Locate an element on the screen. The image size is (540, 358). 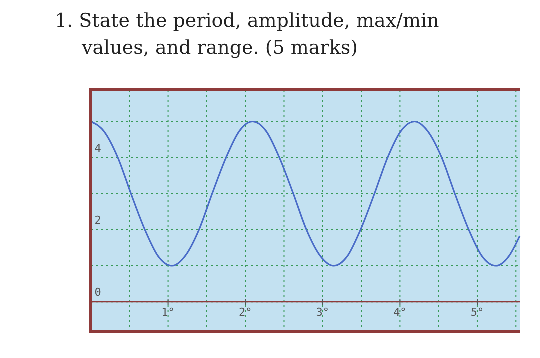
x-tick-label: 1° is located at coordinates (168, 313).